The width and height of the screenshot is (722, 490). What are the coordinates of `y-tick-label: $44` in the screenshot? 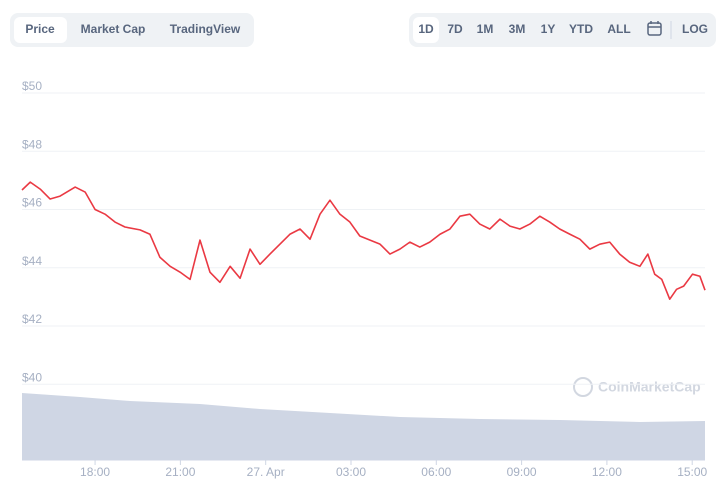 It's located at (32, 261).